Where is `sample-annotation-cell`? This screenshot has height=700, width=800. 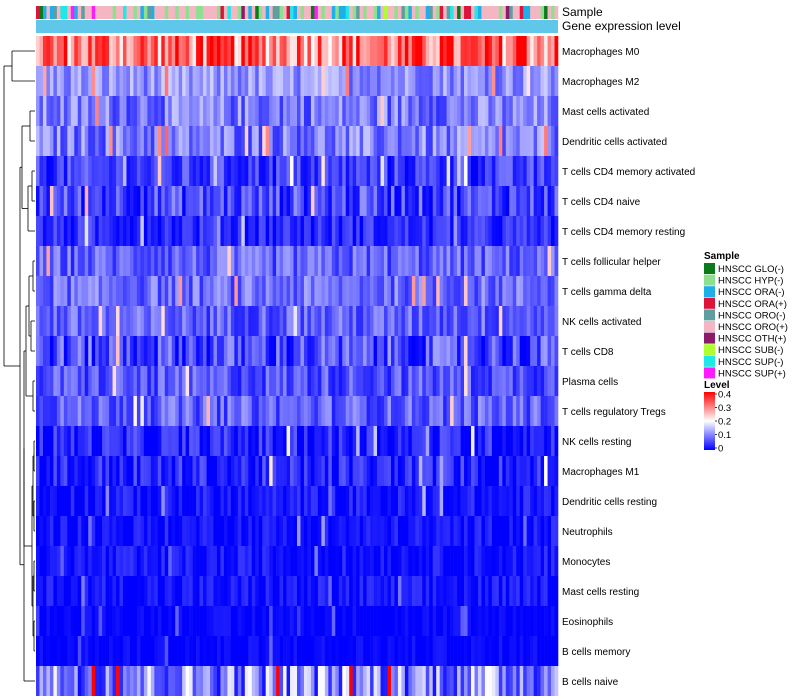 sample-annotation-cell is located at coordinates (173, 12).